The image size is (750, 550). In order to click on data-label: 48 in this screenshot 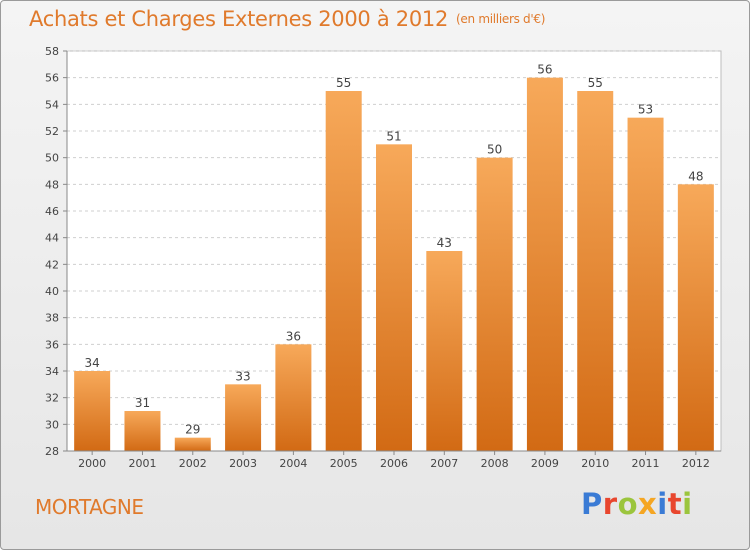, I will do `click(695, 176)`.